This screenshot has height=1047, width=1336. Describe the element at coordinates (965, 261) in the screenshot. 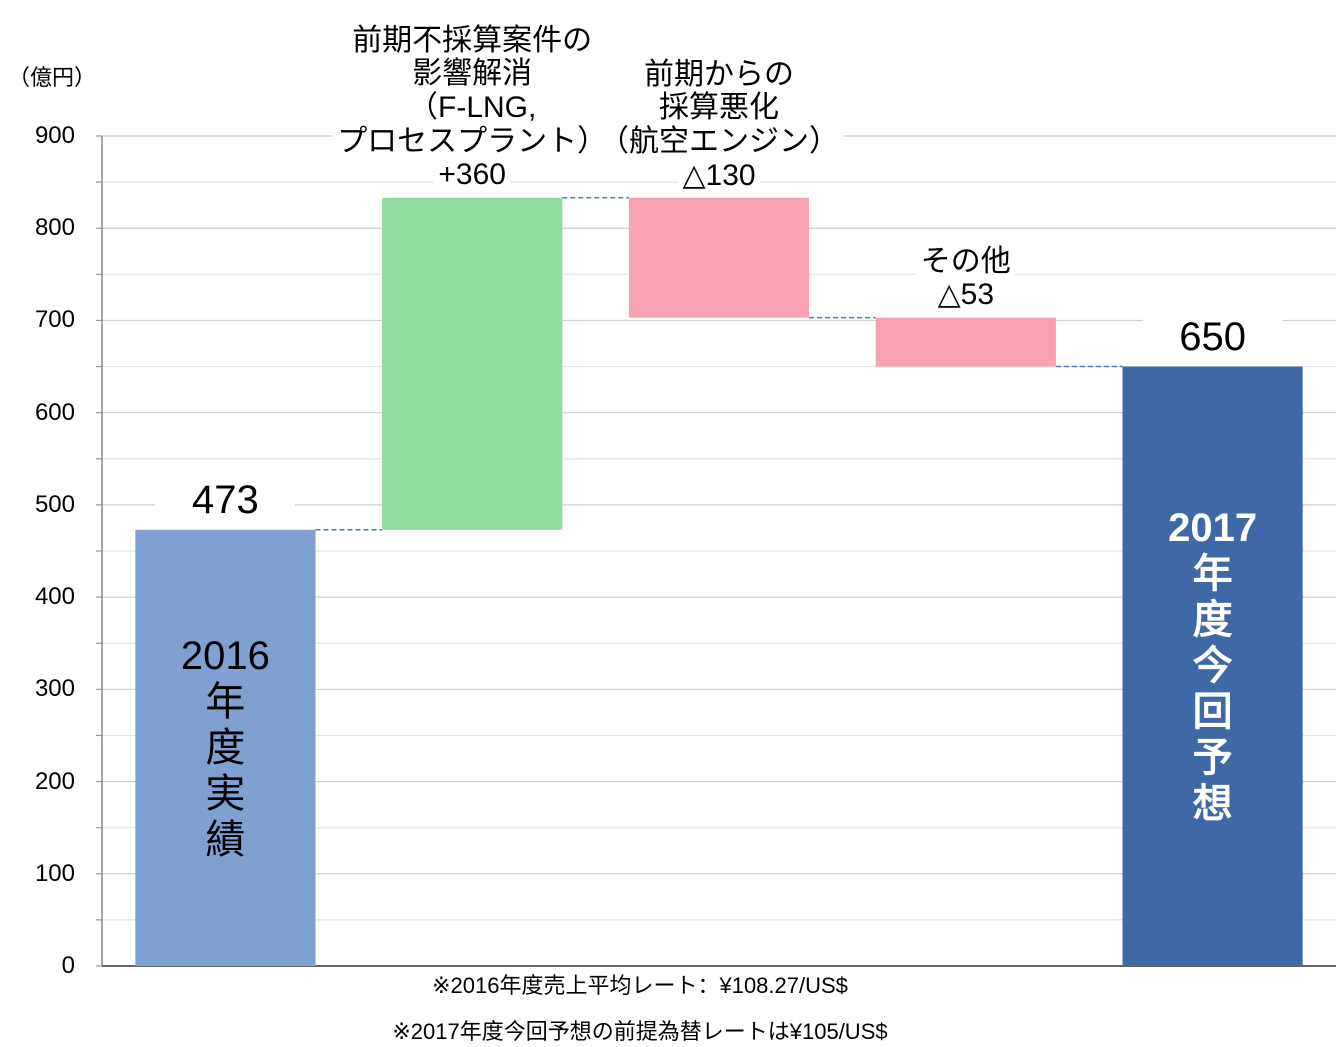

I see `category-label: その他` at that location.